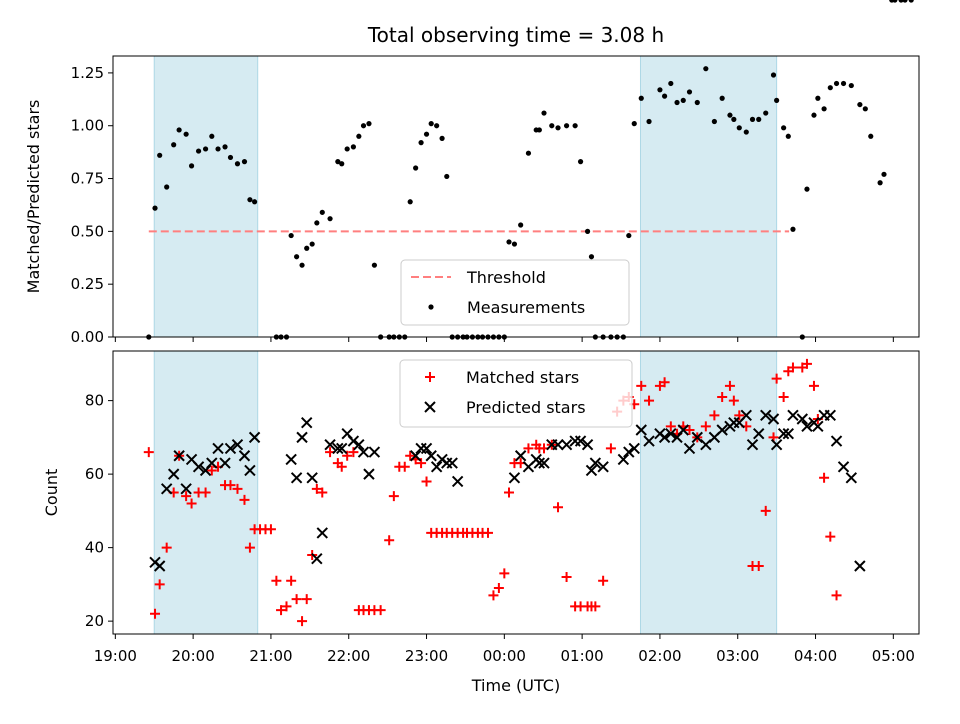 The height and width of the screenshot is (724, 960). What do you see at coordinates (87, 126) in the screenshot?
I see `y-tick-label: 1.00` at bounding box center [87, 126].